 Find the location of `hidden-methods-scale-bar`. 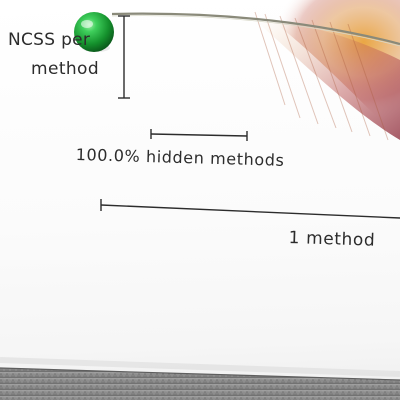

hidden-methods-scale-bar is located at coordinates (199, 135).